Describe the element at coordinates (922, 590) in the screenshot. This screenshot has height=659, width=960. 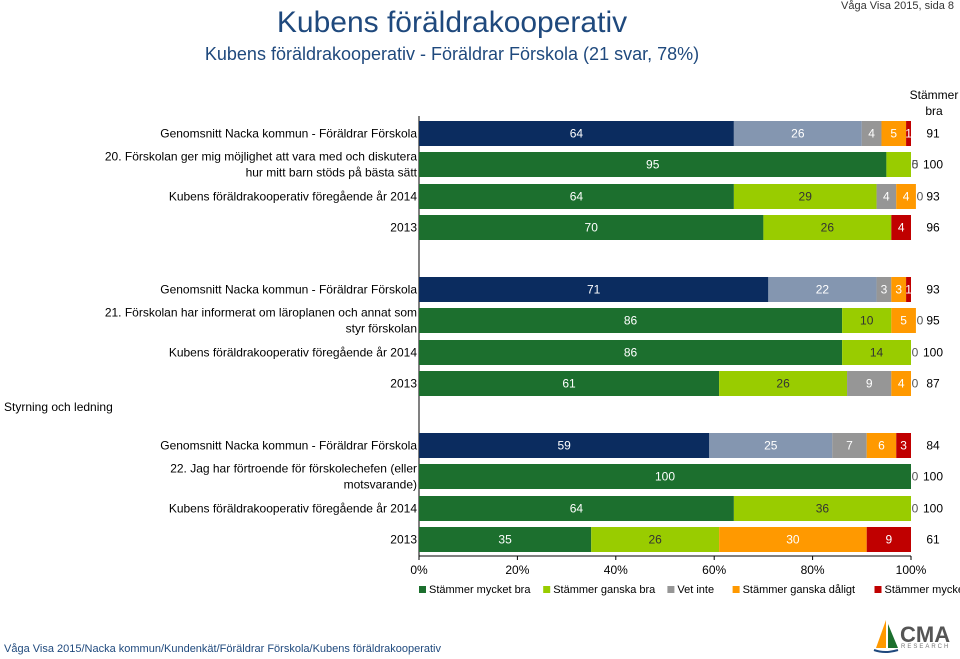
I see `legend-label: Stämmer mycket dåligt` at that location.